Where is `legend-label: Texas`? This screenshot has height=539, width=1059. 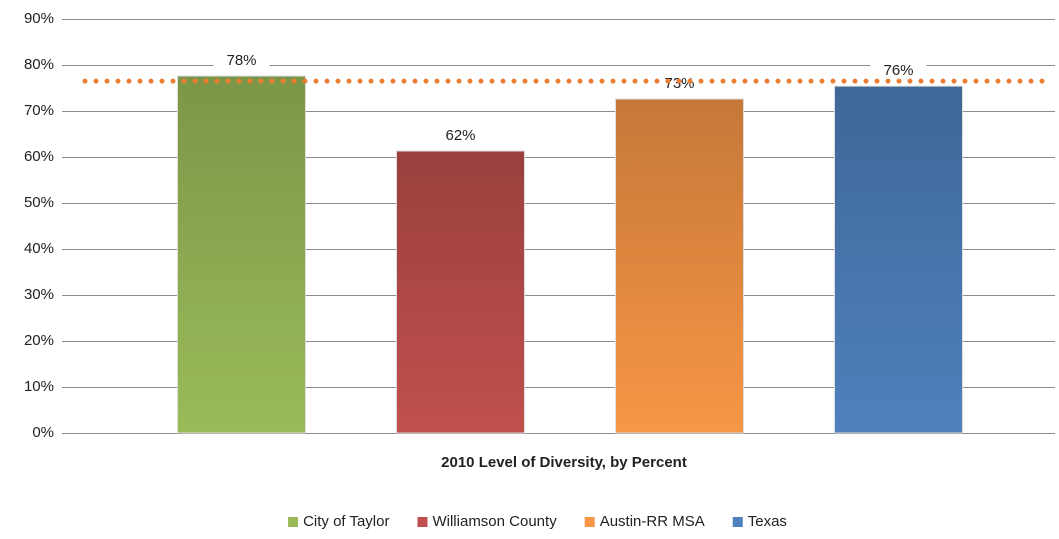 legend-label: Texas is located at coordinates (767, 521).